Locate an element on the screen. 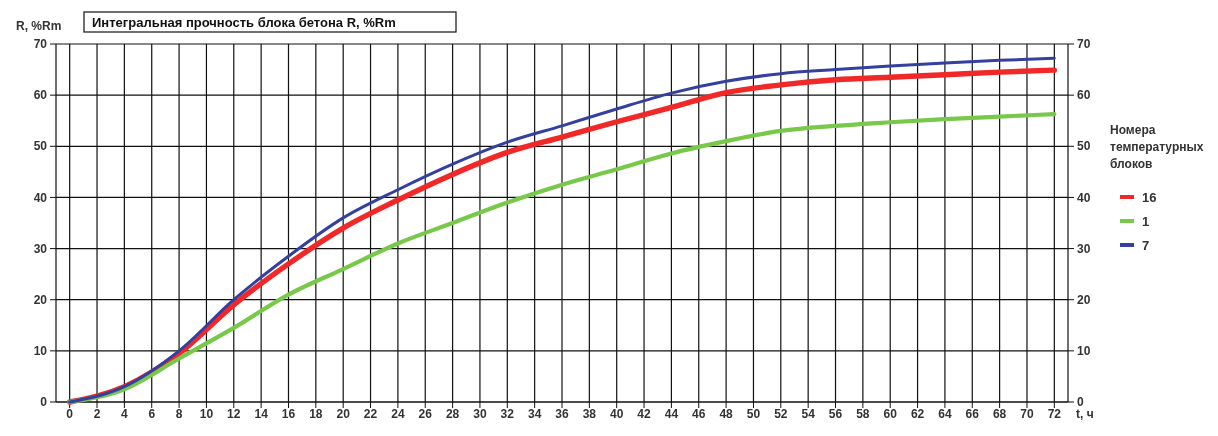 This screenshot has width=1218, height=436. x-tick-label: 10 is located at coordinates (206, 414).